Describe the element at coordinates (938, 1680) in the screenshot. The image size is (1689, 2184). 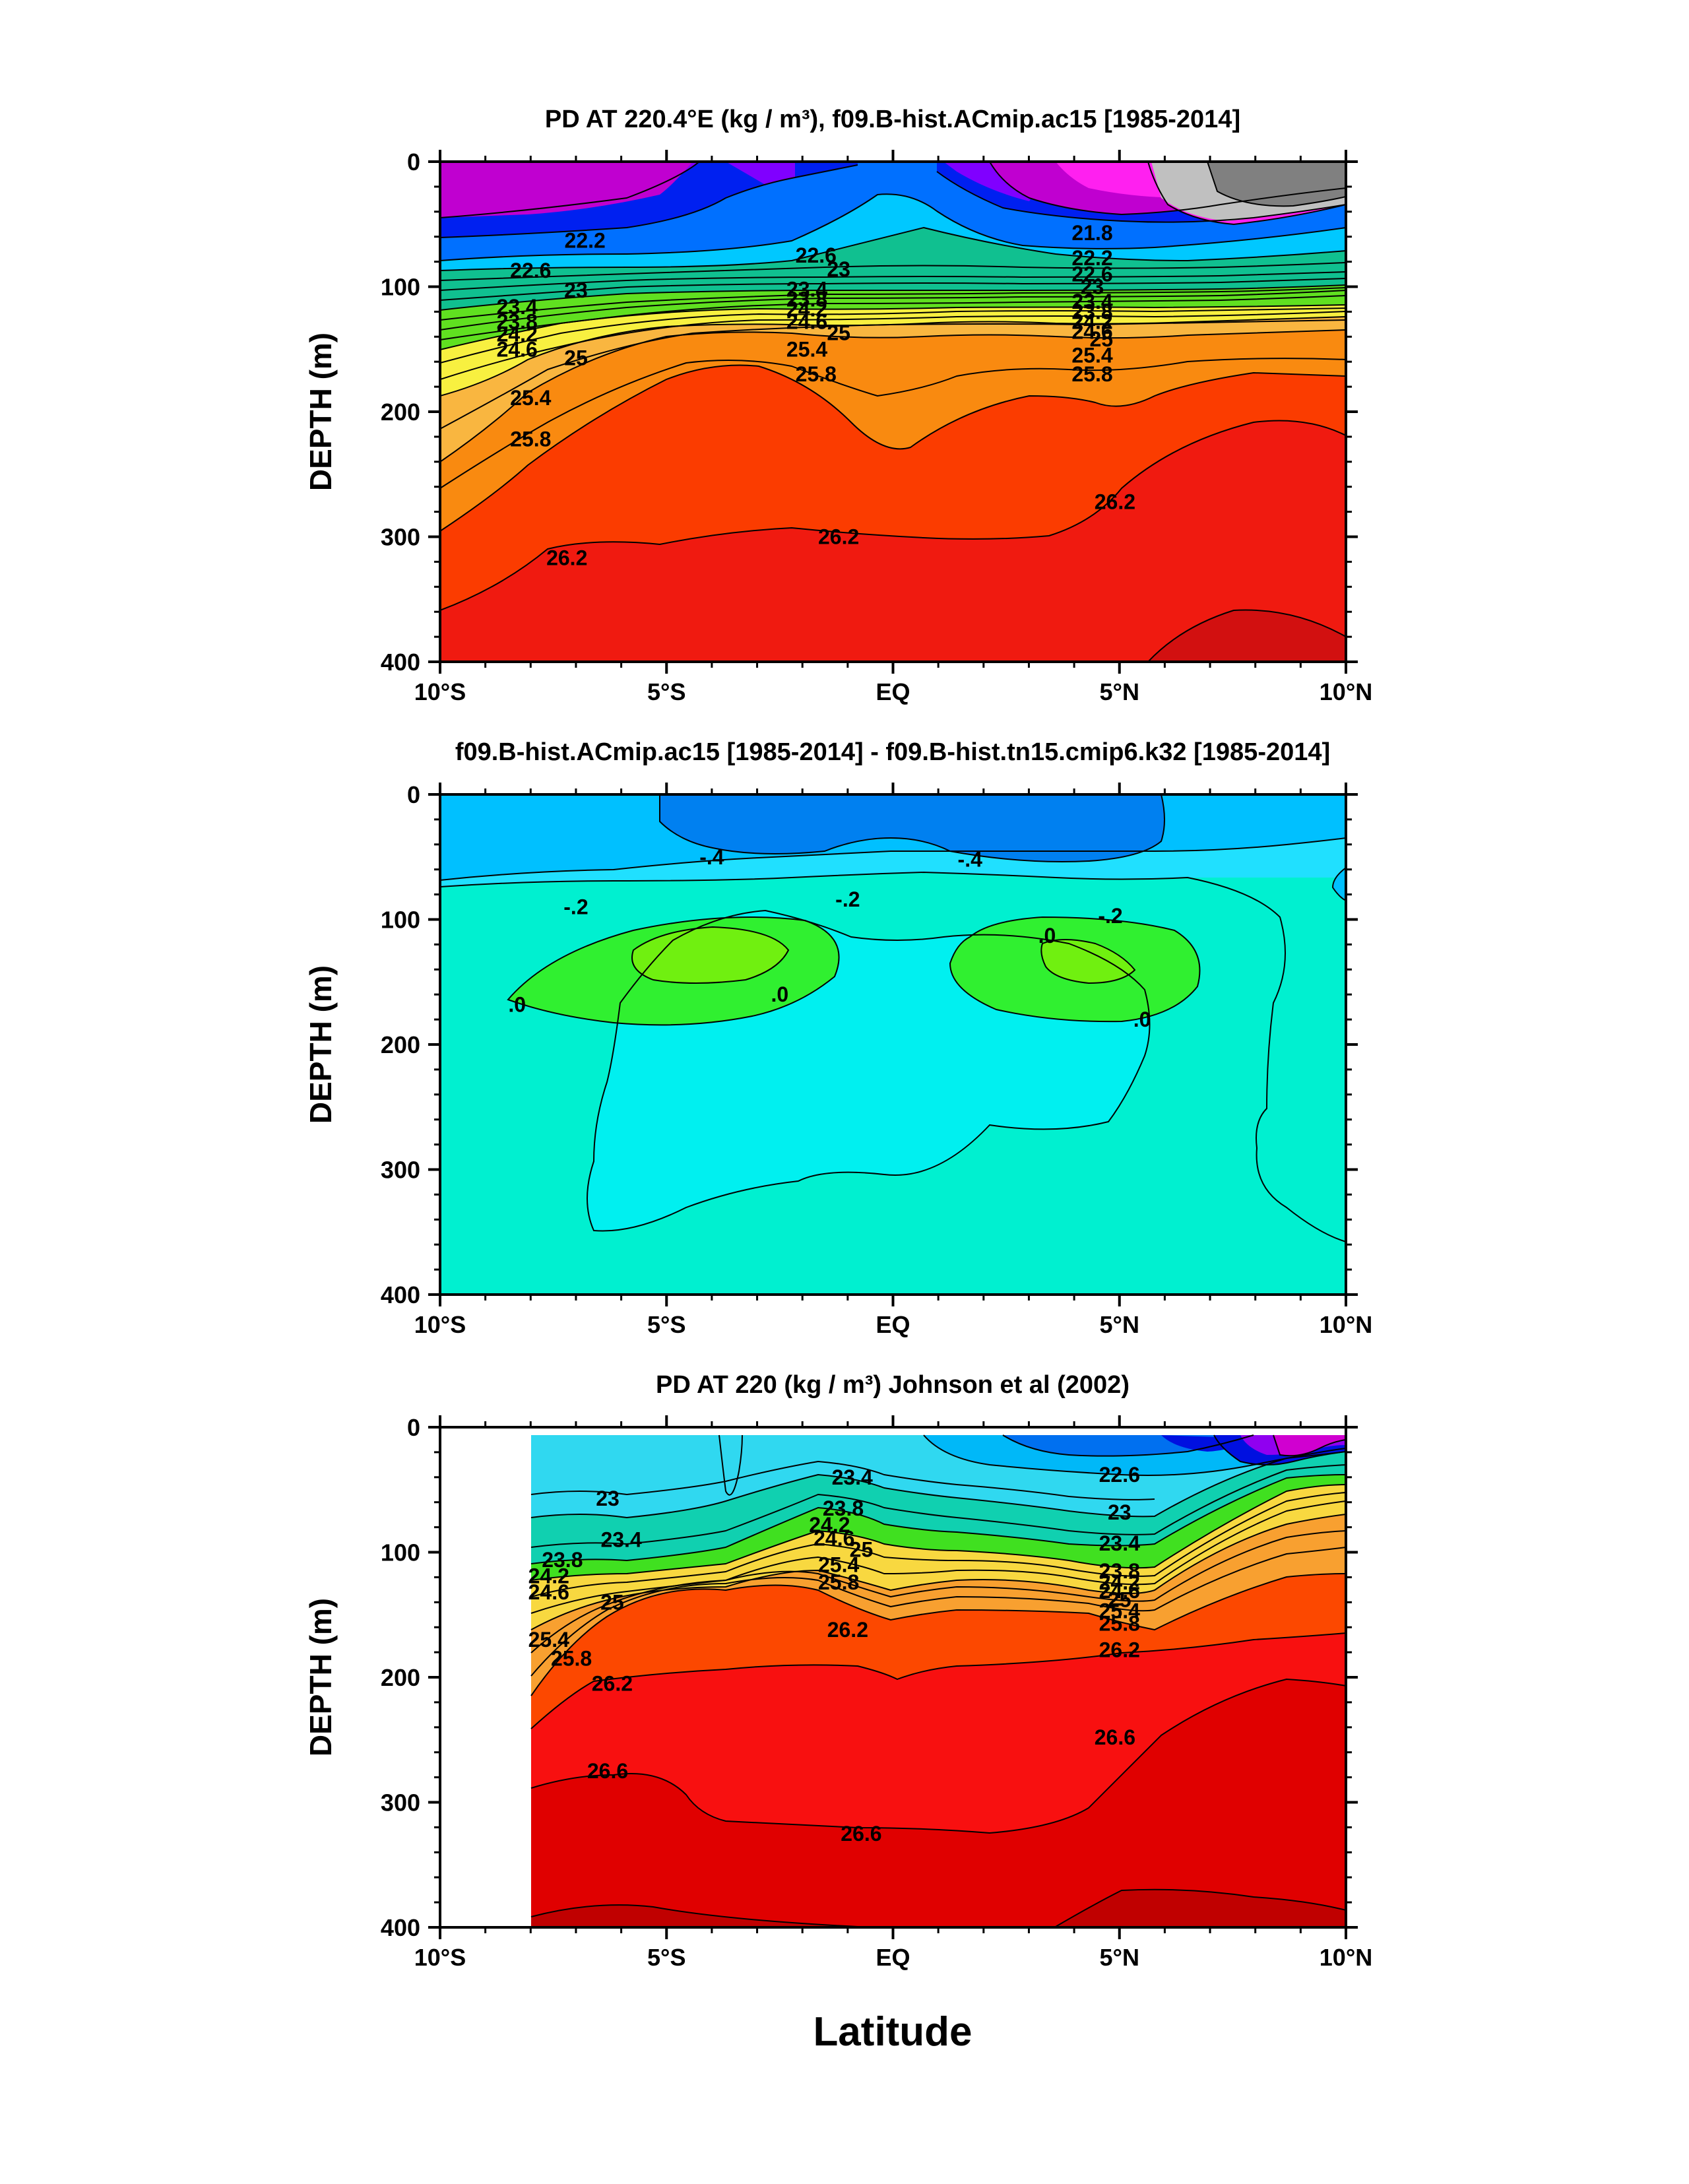
I see `panel-3-fills` at that location.